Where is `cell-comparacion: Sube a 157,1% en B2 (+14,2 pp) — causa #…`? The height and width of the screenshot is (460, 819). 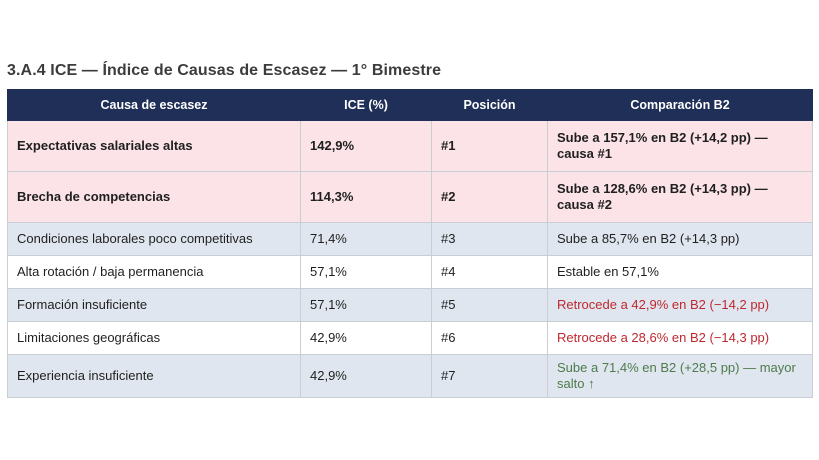
cell-comparacion: Sube a 157,1% en B2 (+14,2 pp) — causa #… is located at coordinates (680, 146).